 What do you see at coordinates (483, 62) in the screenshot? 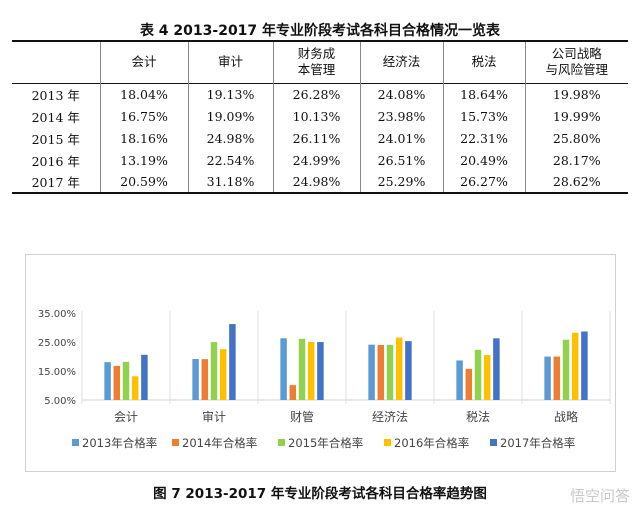
I see `header-cell: 税法` at bounding box center [483, 62].